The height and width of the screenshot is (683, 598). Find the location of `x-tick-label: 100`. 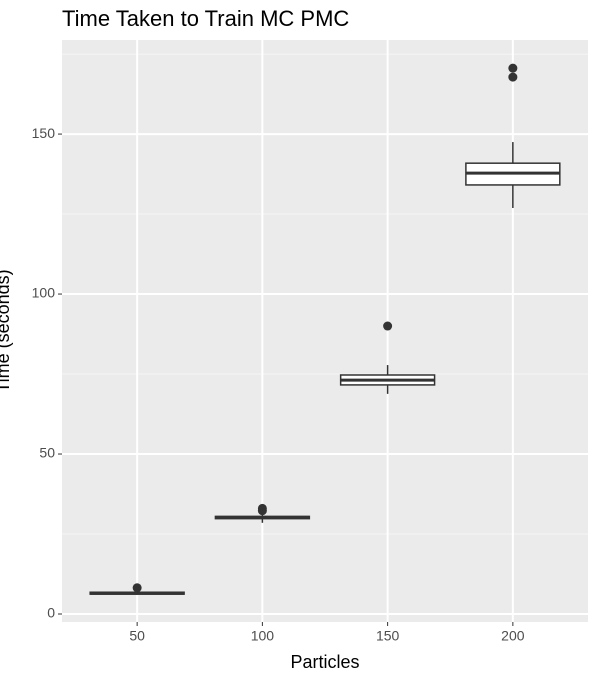

x-tick-label: 100 is located at coordinates (263, 636).